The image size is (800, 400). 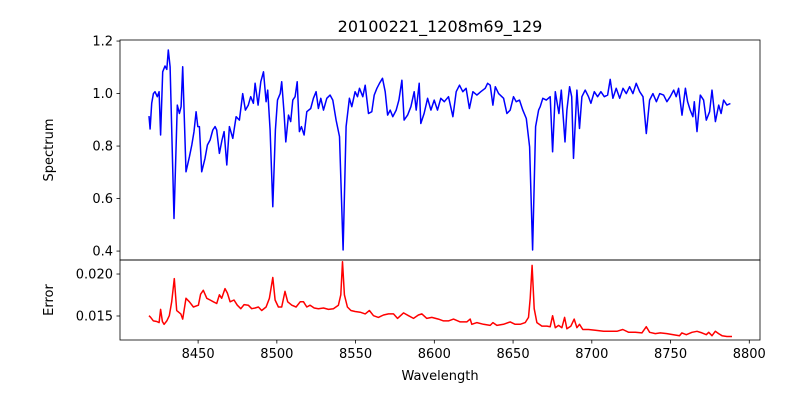 I want to click on chart-title: 20100221_1208m69_129, so click(x=440, y=27).